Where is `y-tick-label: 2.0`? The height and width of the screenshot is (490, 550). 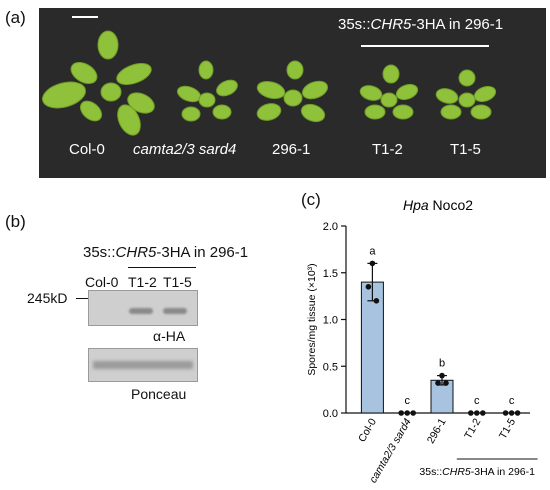 y-tick-label: 2.0 is located at coordinates (330, 227).